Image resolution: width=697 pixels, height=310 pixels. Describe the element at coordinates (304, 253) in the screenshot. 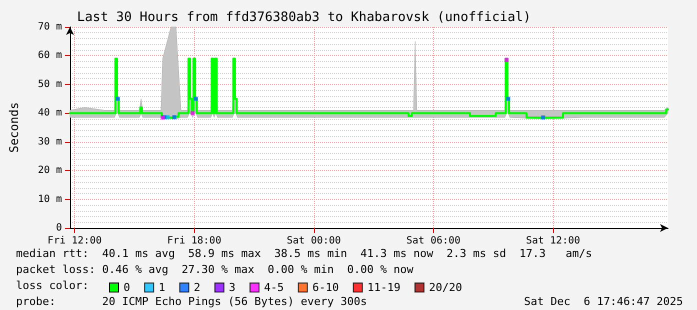

I see `text: median rtt: 40.1 ms avg 58.9 ms max 38.5 ms min 41.3 ms now 2.3 ms sd 17.3 am/s` at that location.